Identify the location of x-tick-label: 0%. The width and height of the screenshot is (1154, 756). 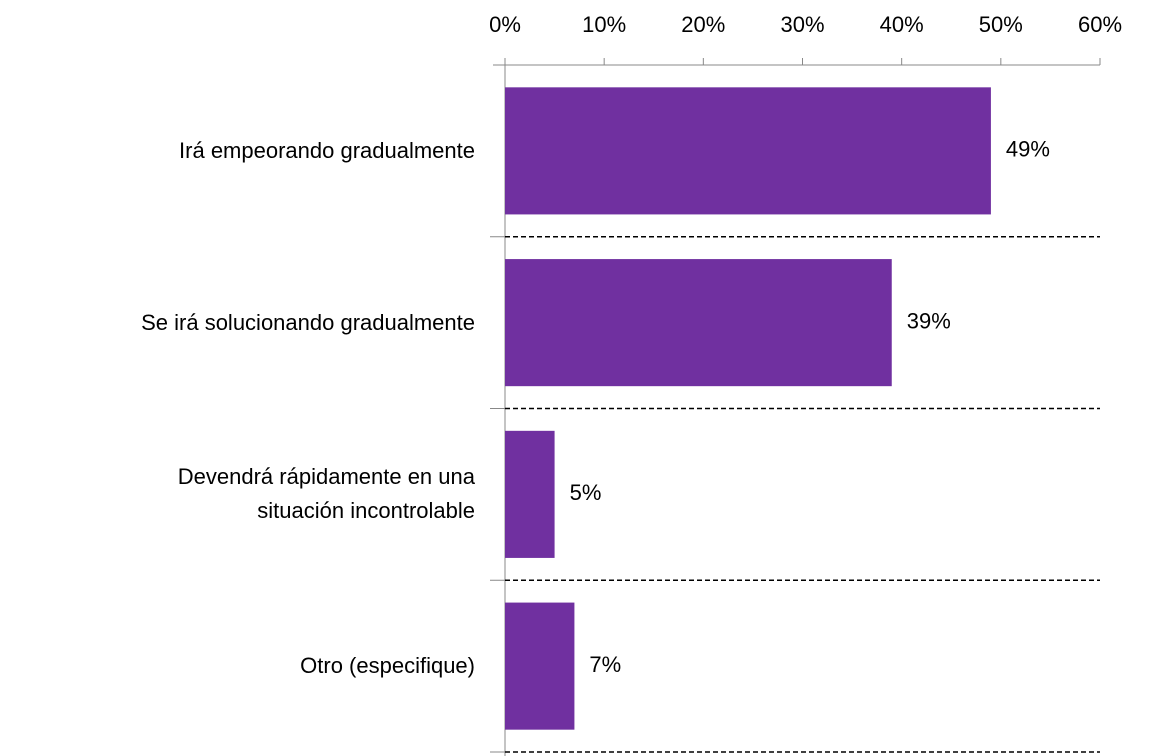
(505, 24).